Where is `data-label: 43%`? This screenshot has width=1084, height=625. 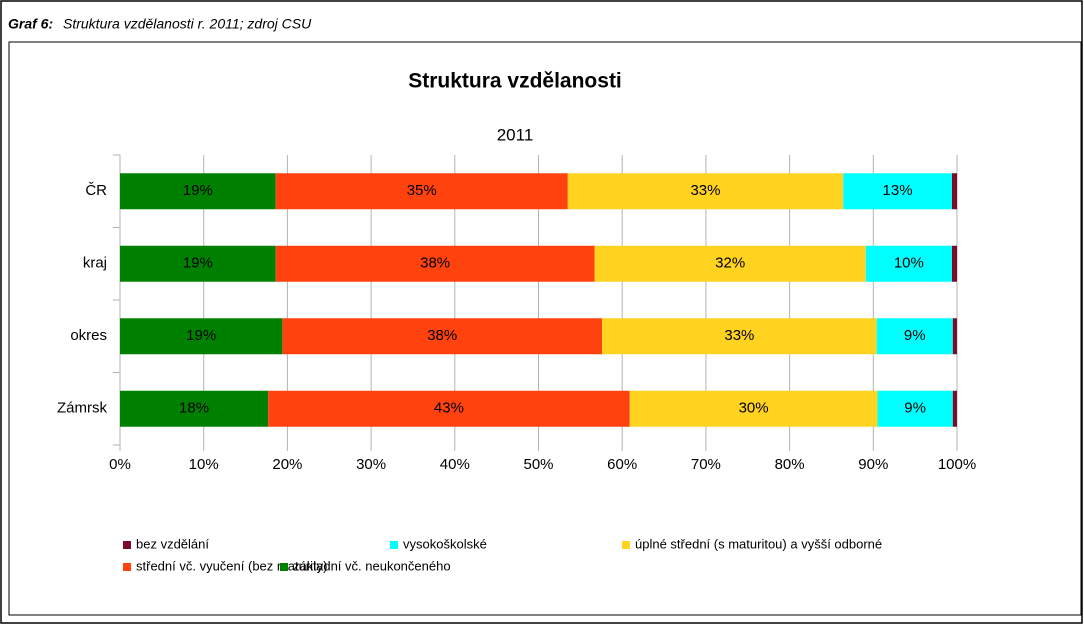 data-label: 43% is located at coordinates (449, 408).